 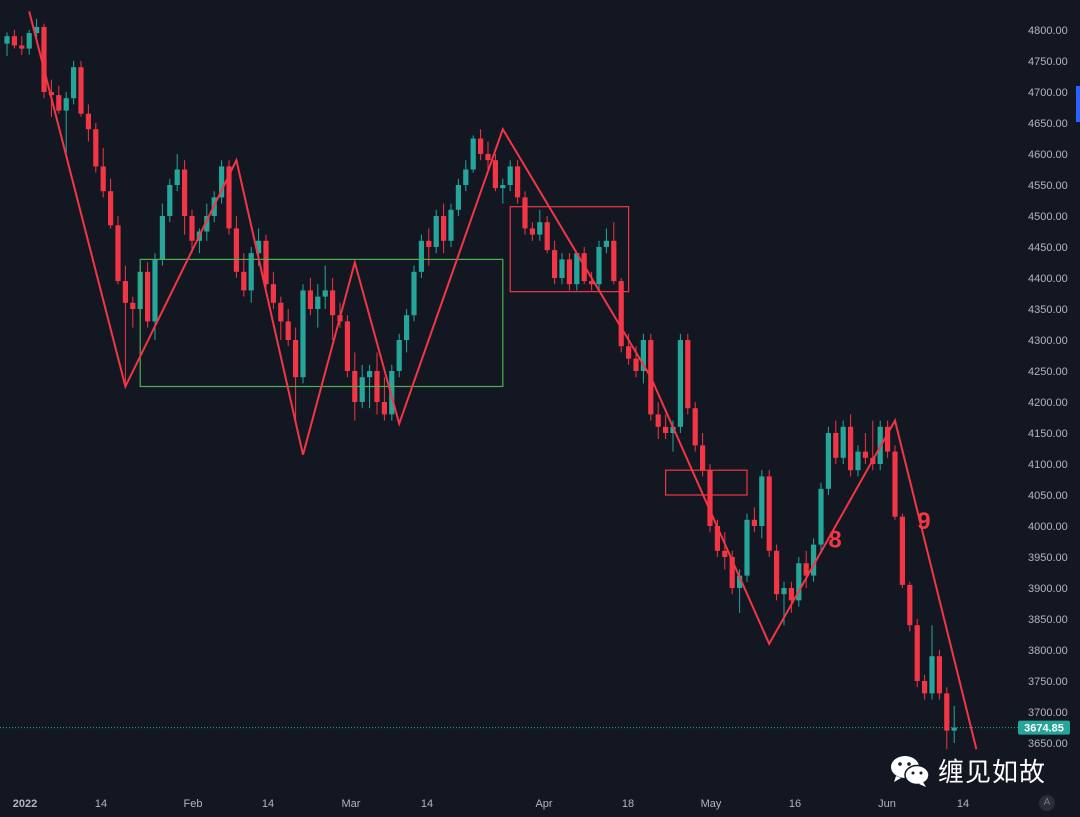 I want to click on price-tick-label: 4300.00, so click(x=1048, y=341).